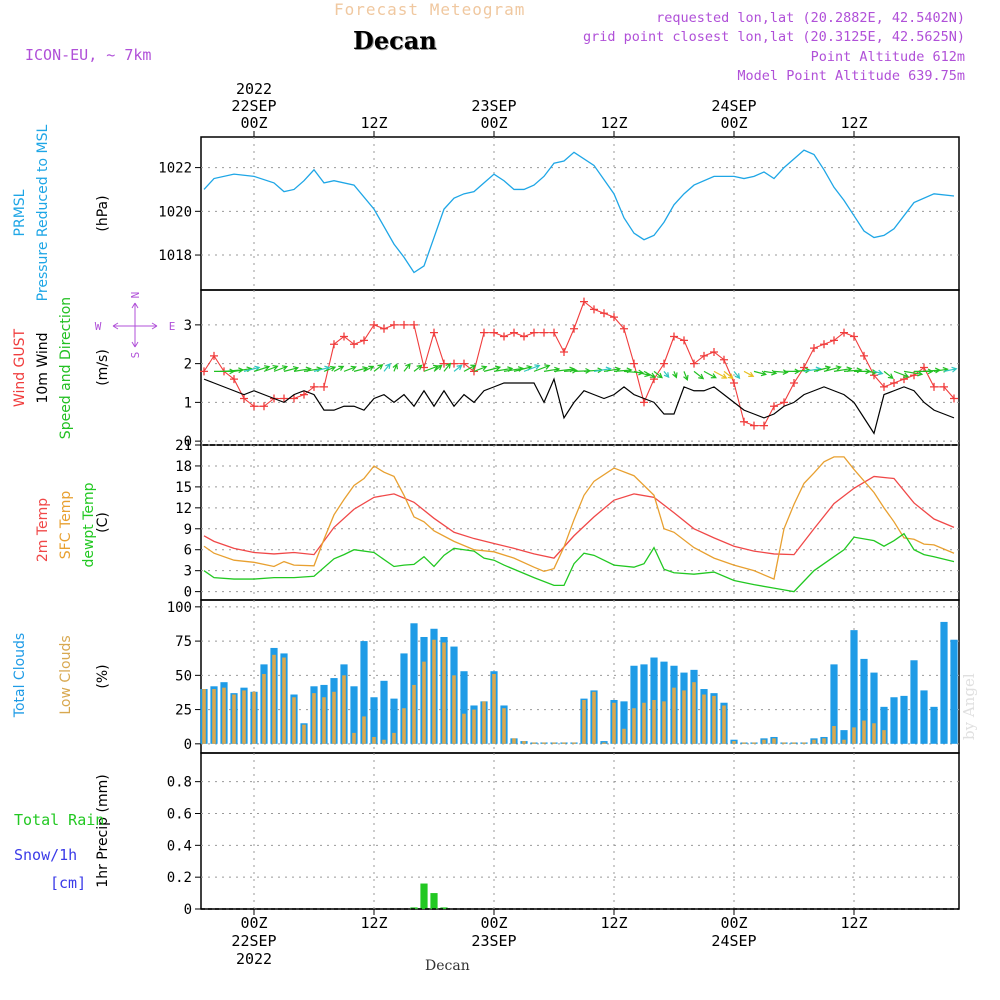 The image size is (1000, 1000). What do you see at coordinates (135, 325) in the screenshot?
I see `compass-ns-arrow` at bounding box center [135, 325].